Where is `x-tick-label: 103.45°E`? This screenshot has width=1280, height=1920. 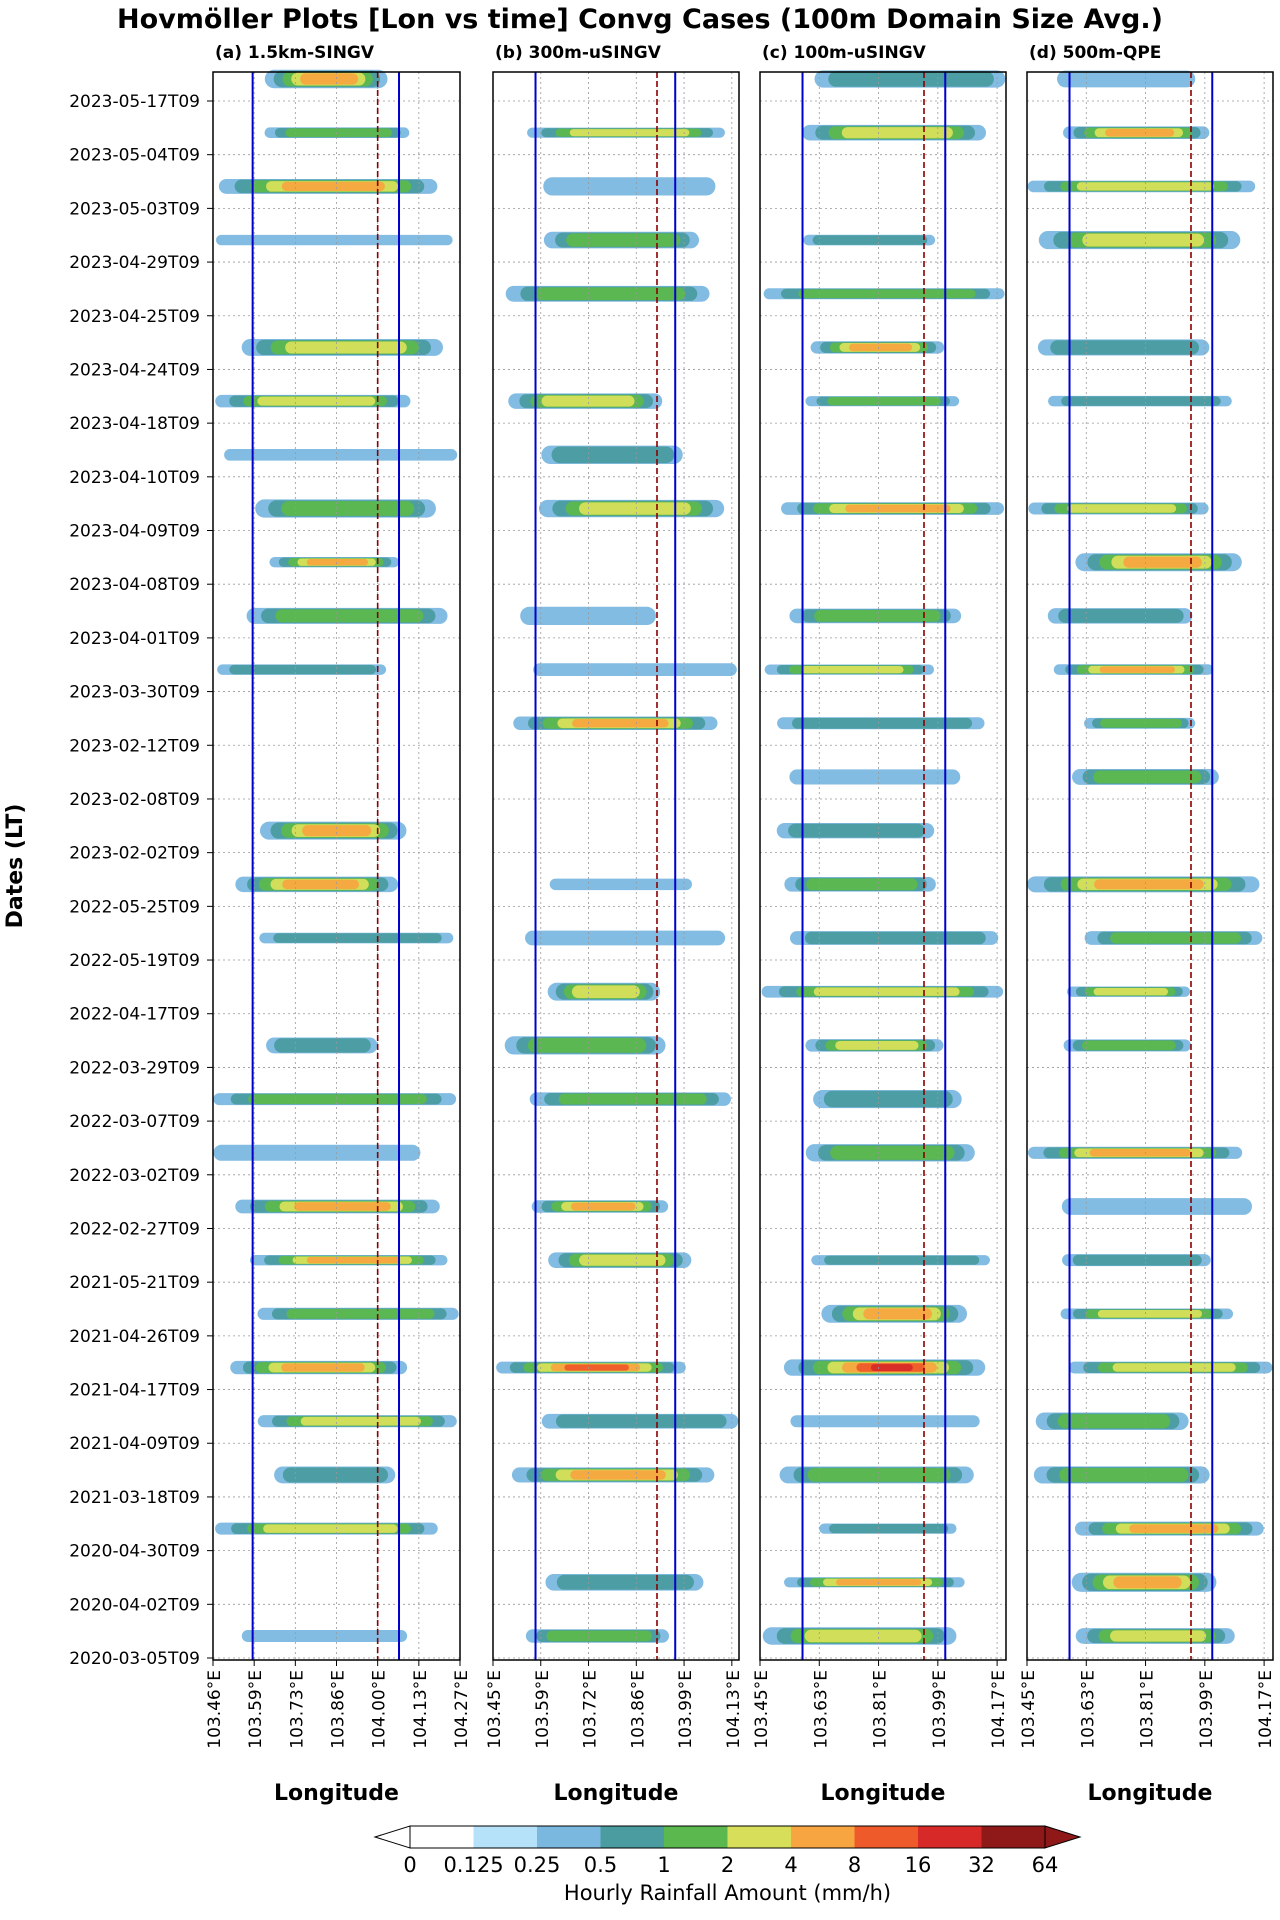 x-tick-label: 103.45°E is located at coordinates (1029, 1709).